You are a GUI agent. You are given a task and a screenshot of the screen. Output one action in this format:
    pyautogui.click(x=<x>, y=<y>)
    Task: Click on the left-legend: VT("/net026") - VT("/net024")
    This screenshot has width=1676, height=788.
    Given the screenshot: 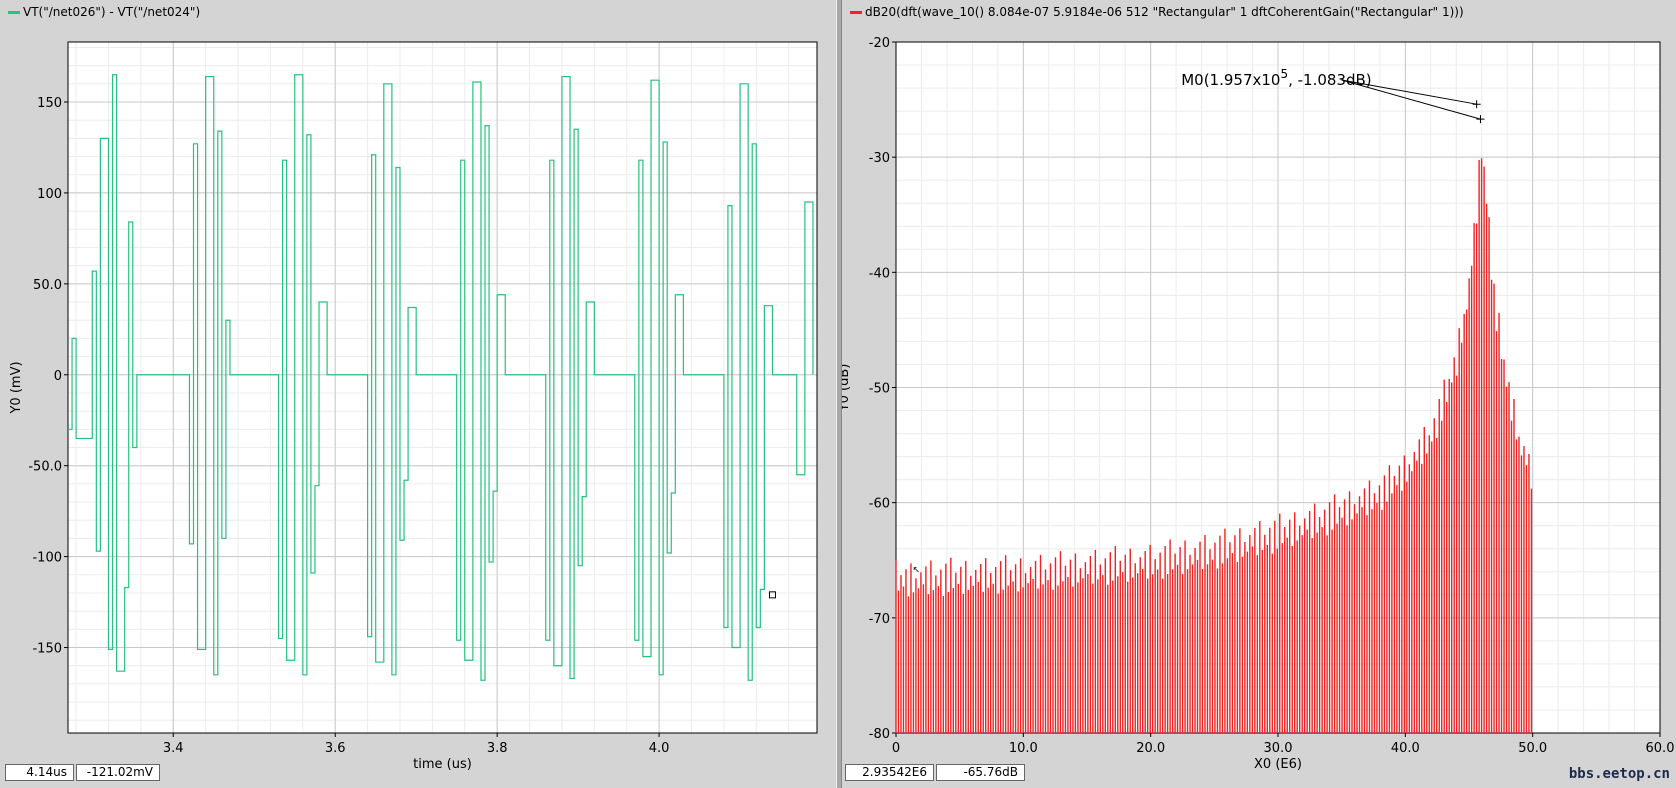 What is the action you would take?
    pyautogui.click(x=104, y=12)
    